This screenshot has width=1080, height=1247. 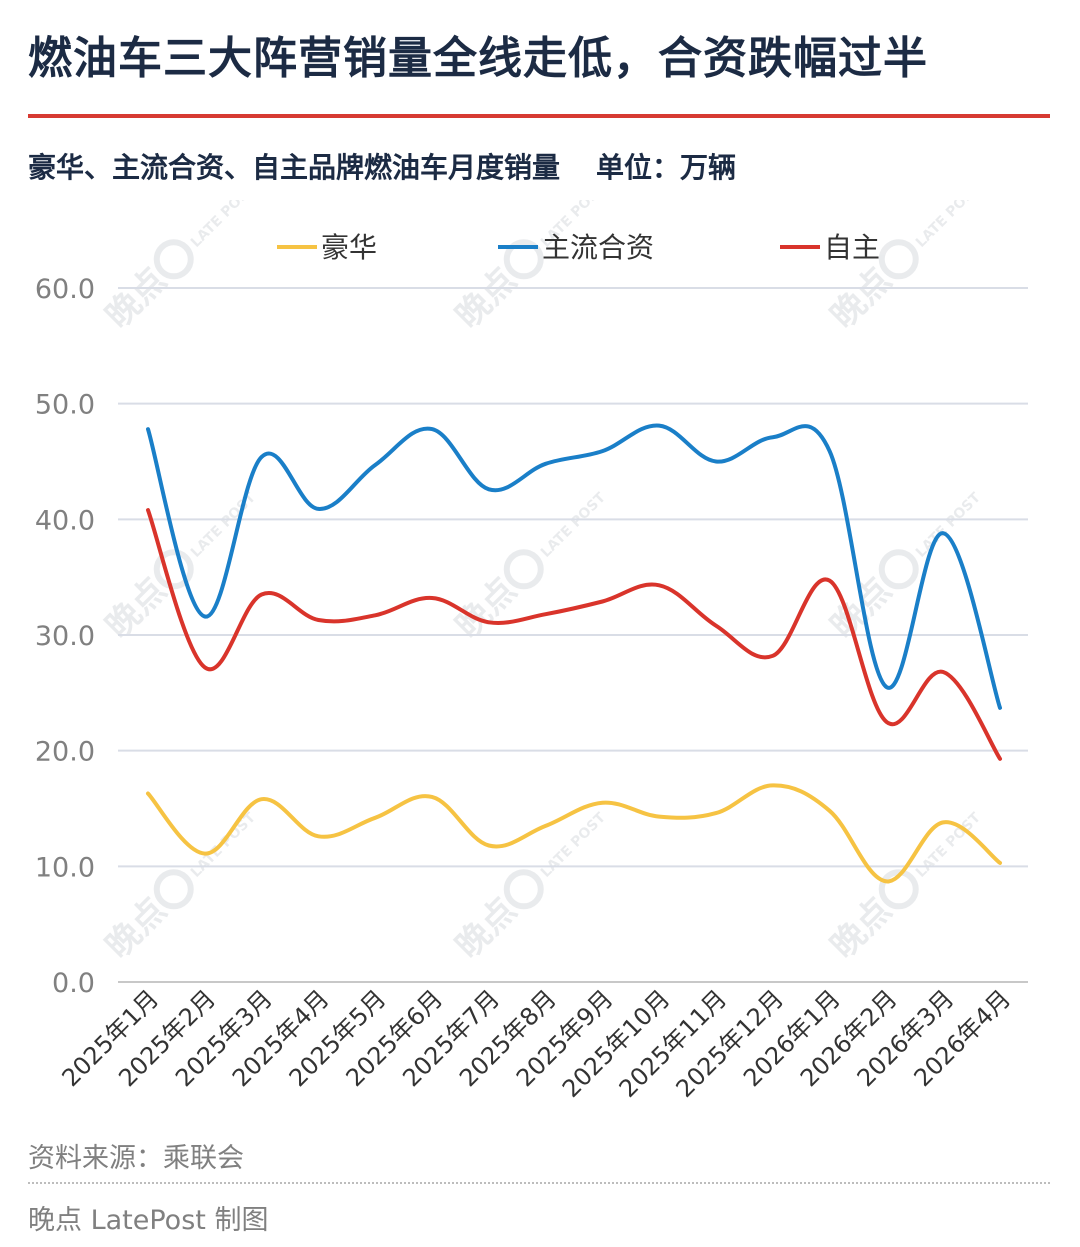 What do you see at coordinates (136, 1158) in the screenshot?
I see `data-source: 资料来源：乘联会` at bounding box center [136, 1158].